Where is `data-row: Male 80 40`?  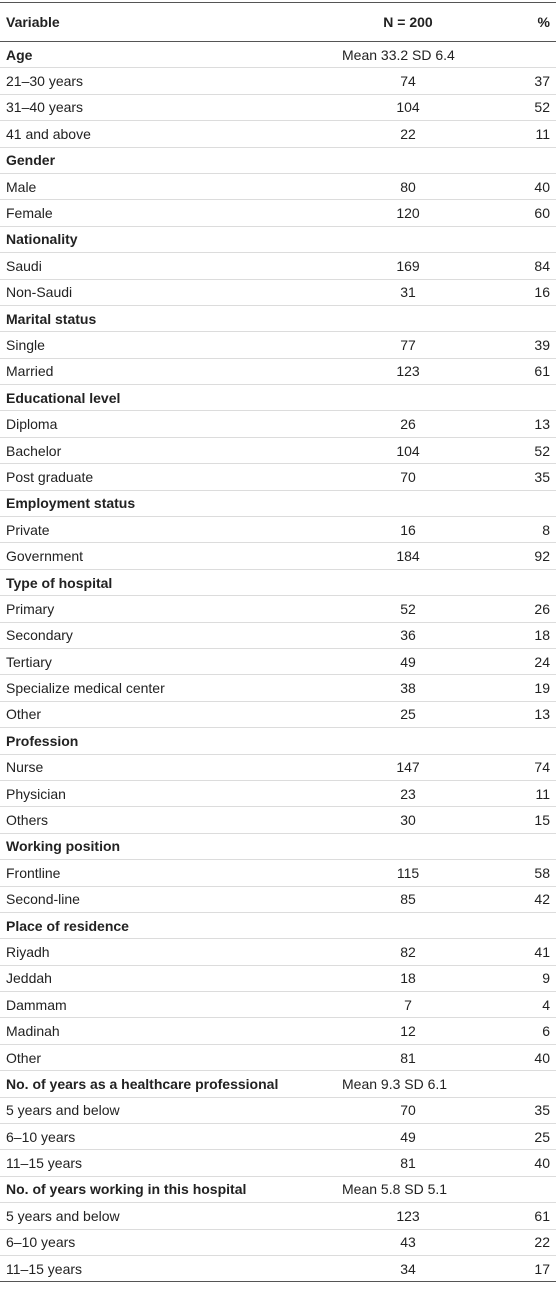 data-row: Male 80 40 is located at coordinates (278, 187).